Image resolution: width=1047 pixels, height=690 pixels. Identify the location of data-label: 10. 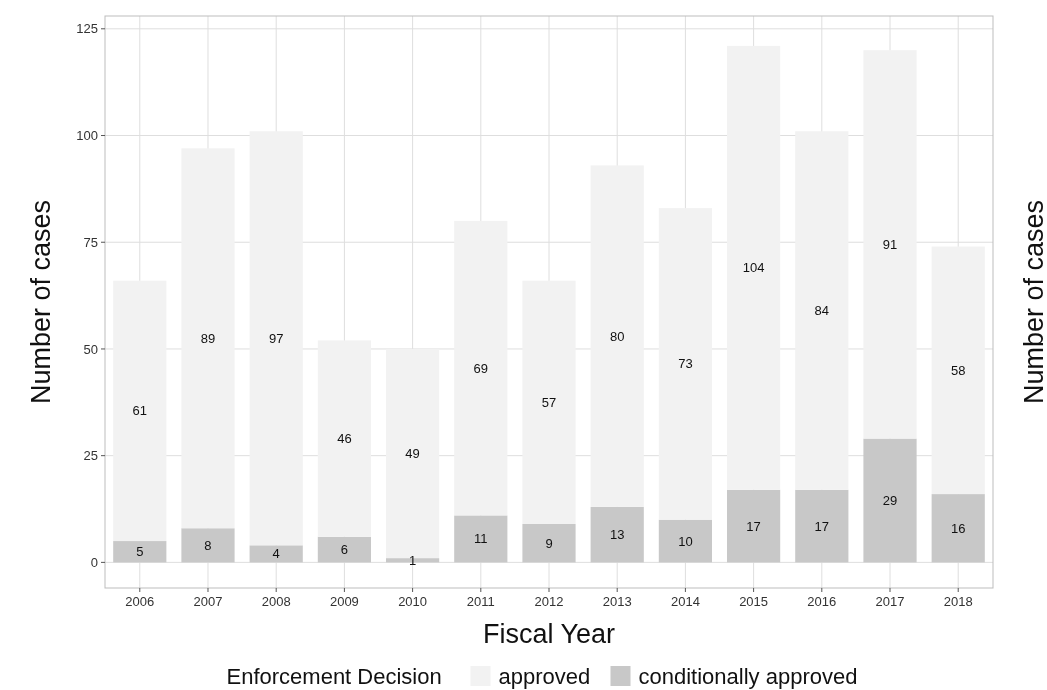
(685, 541).